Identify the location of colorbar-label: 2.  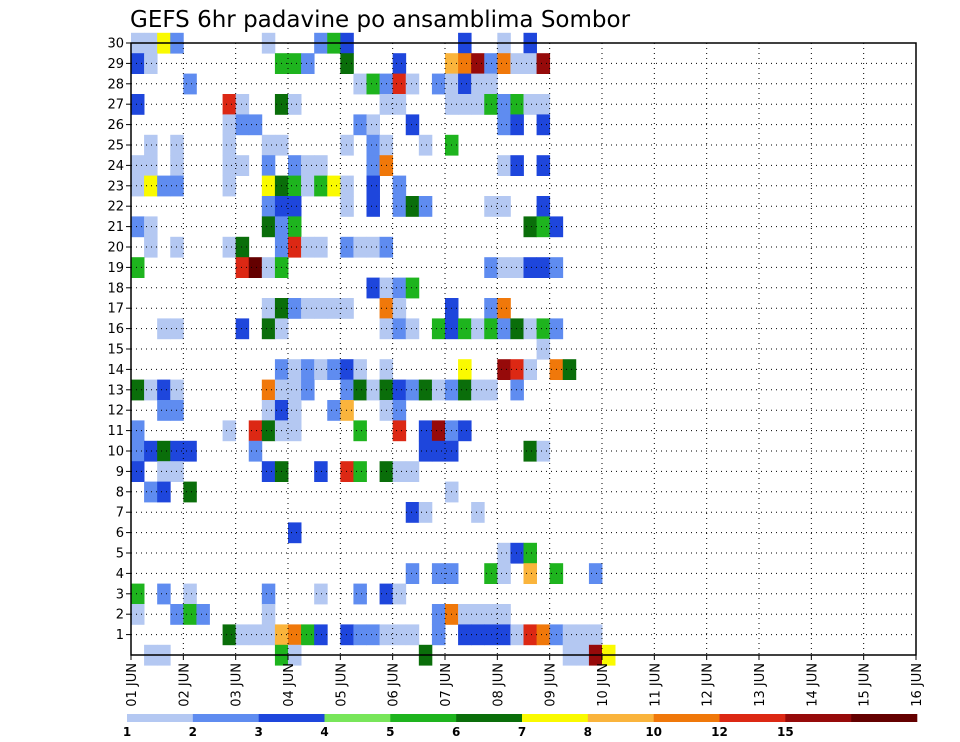
(193, 732).